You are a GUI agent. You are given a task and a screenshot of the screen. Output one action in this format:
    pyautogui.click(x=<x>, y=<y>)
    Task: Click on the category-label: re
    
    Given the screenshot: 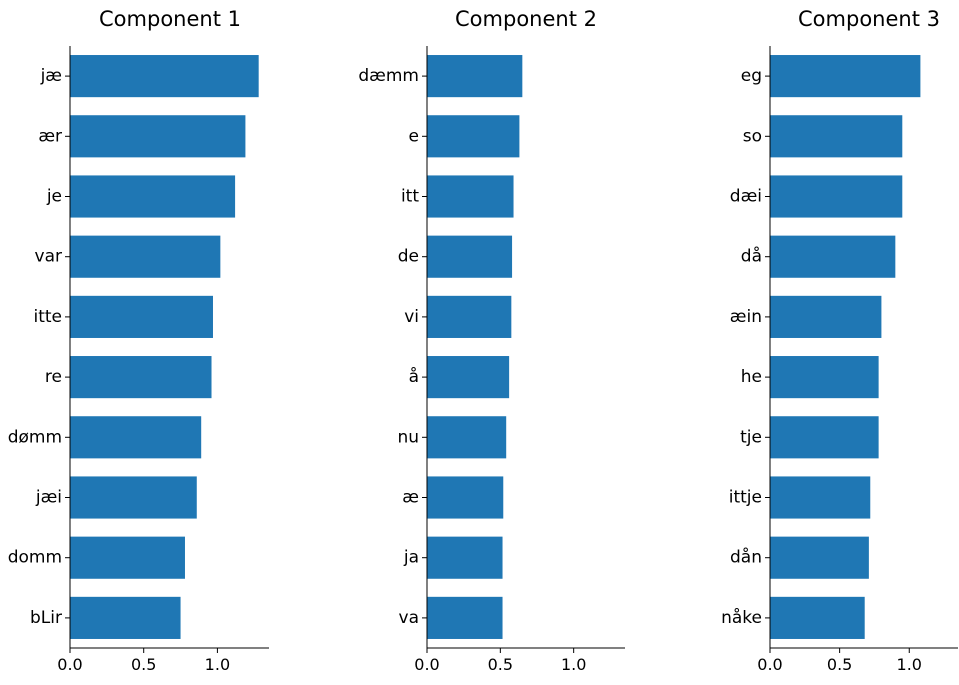 What is the action you would take?
    pyautogui.click(x=53, y=377)
    